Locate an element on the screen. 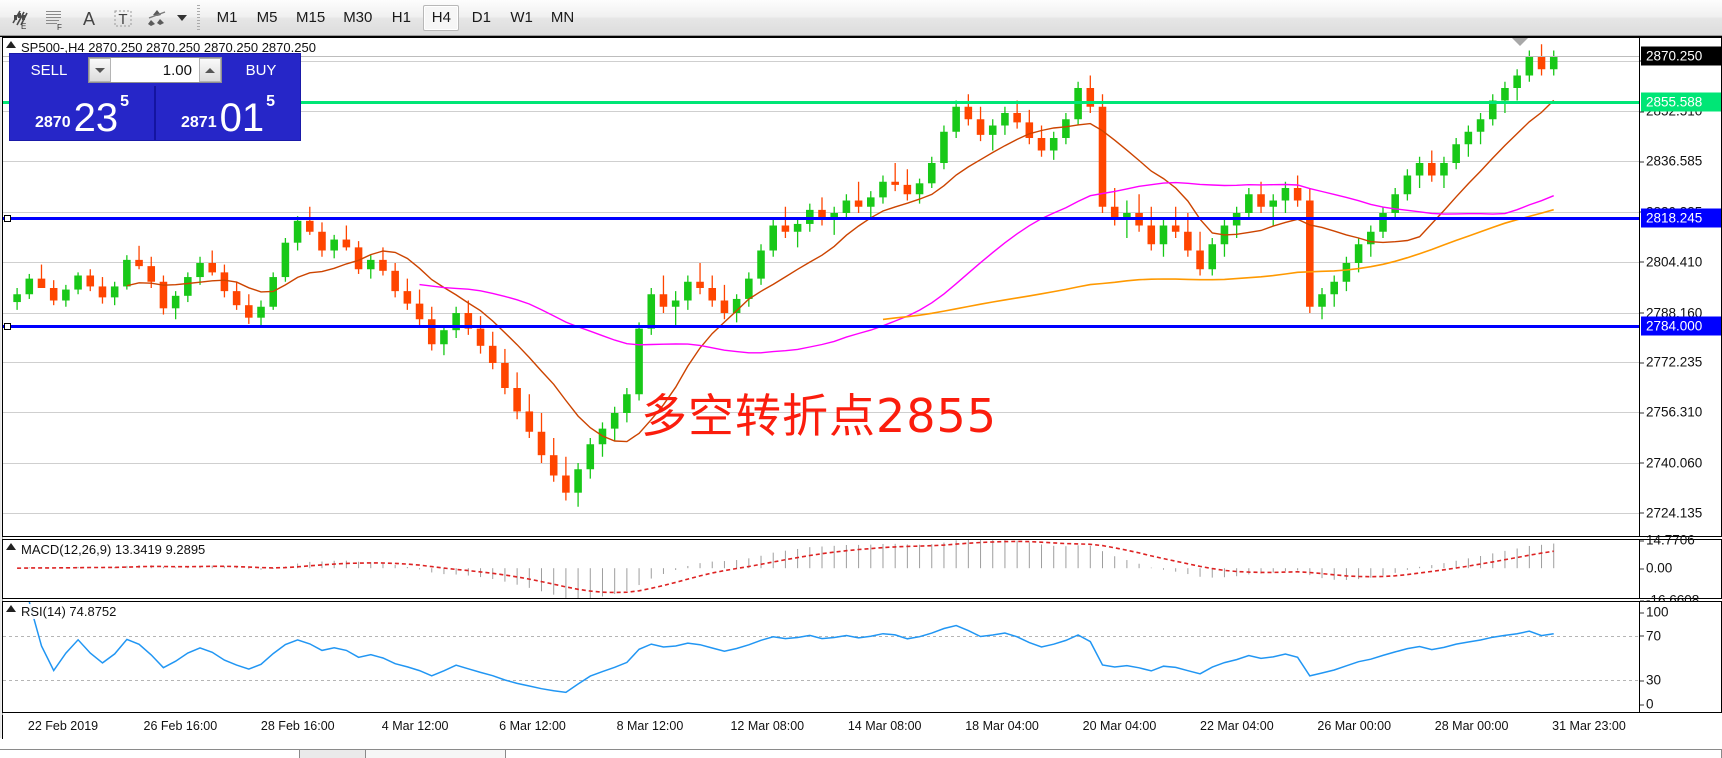 The image size is (1722, 758). last-price-line is located at coordinates (862, 56).